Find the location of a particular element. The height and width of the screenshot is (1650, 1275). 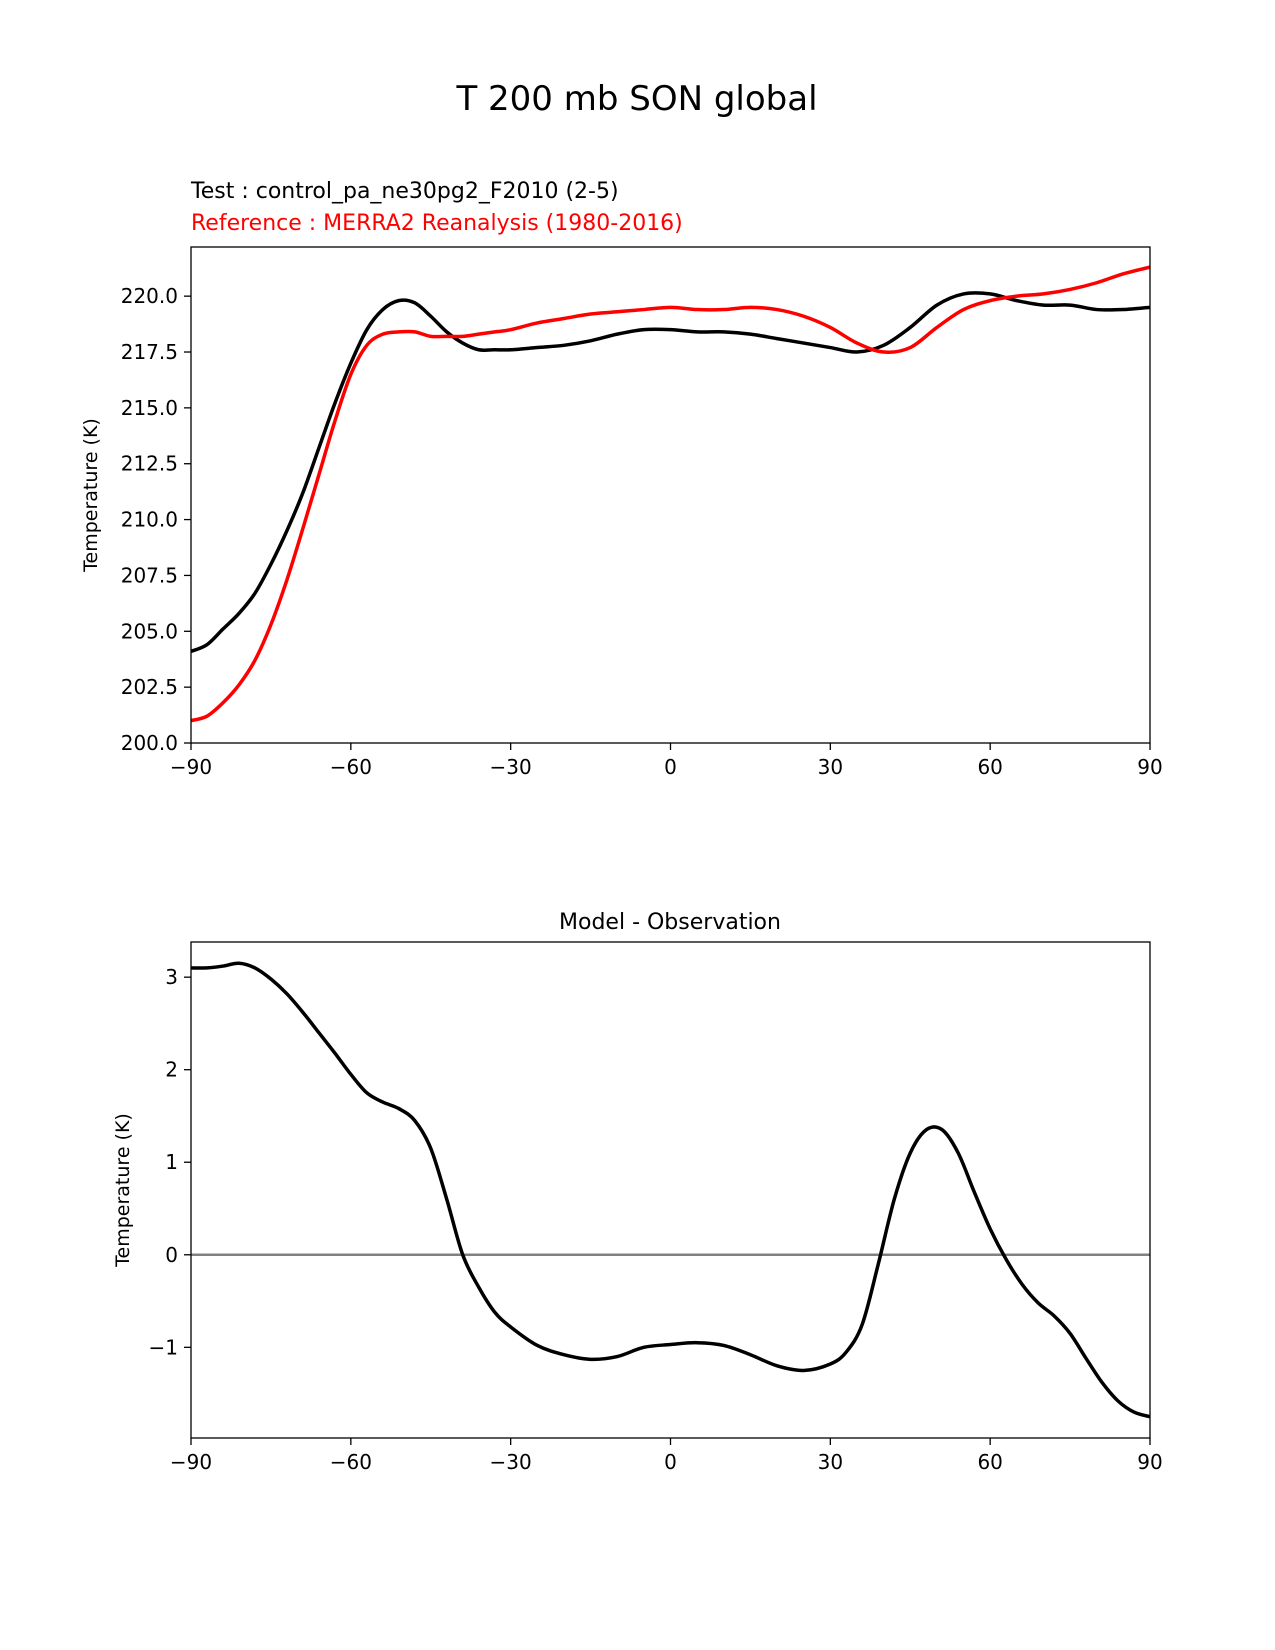

temperature-y-tick-label: 212.5 is located at coordinates (149, 464).